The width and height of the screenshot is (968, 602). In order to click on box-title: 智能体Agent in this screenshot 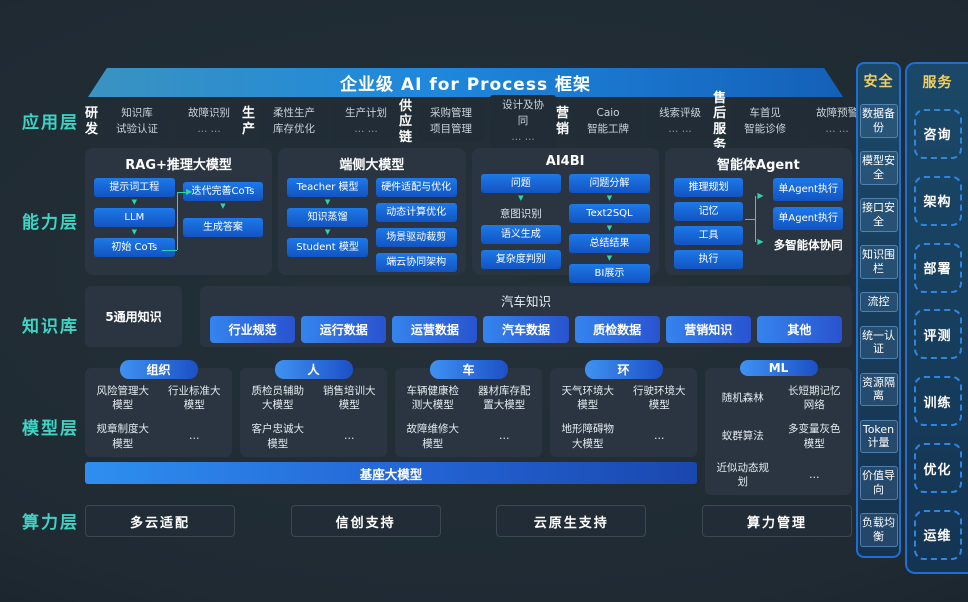, I will do `click(758, 165)`.